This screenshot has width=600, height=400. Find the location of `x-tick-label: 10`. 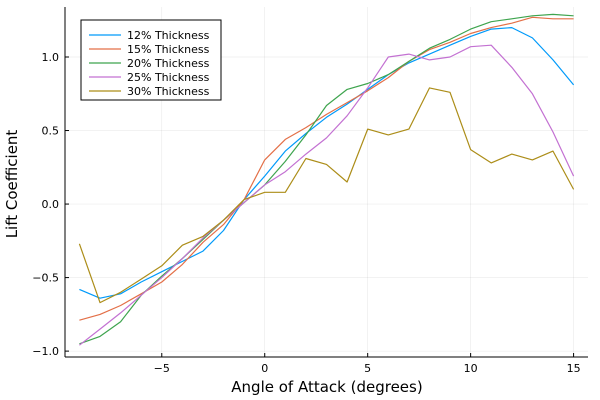

x-tick-label: 10 is located at coordinates (471, 368).